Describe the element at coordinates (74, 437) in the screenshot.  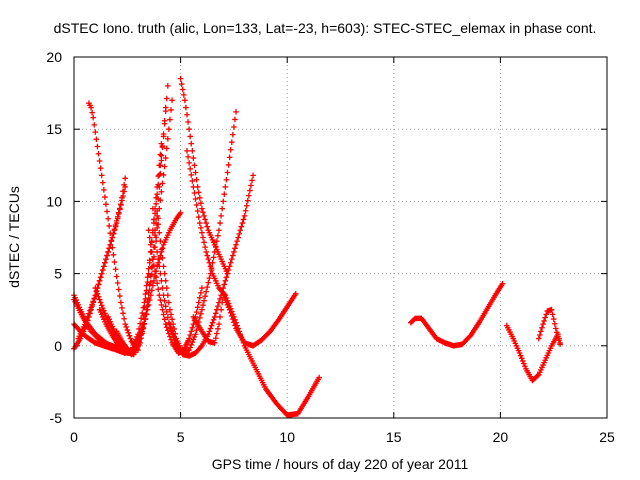
I see `x-tick-label: 0` at that location.